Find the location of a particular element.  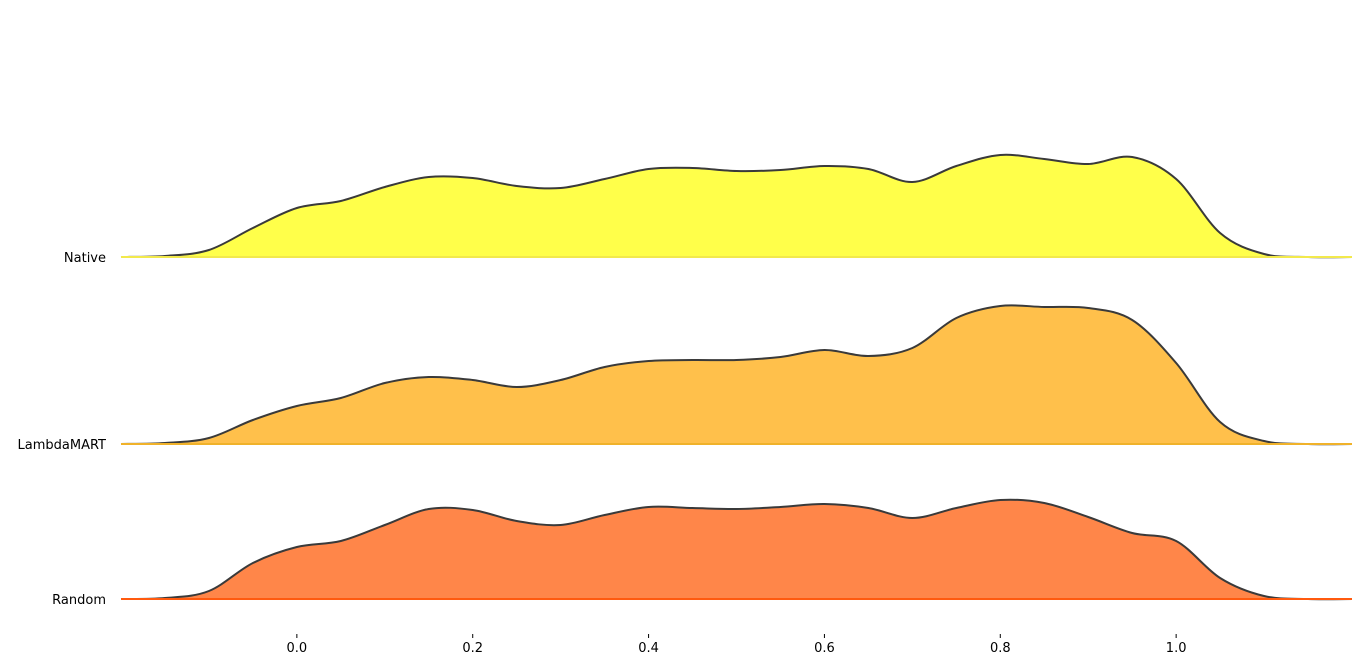

ridge-line-native is located at coordinates (736, 206).